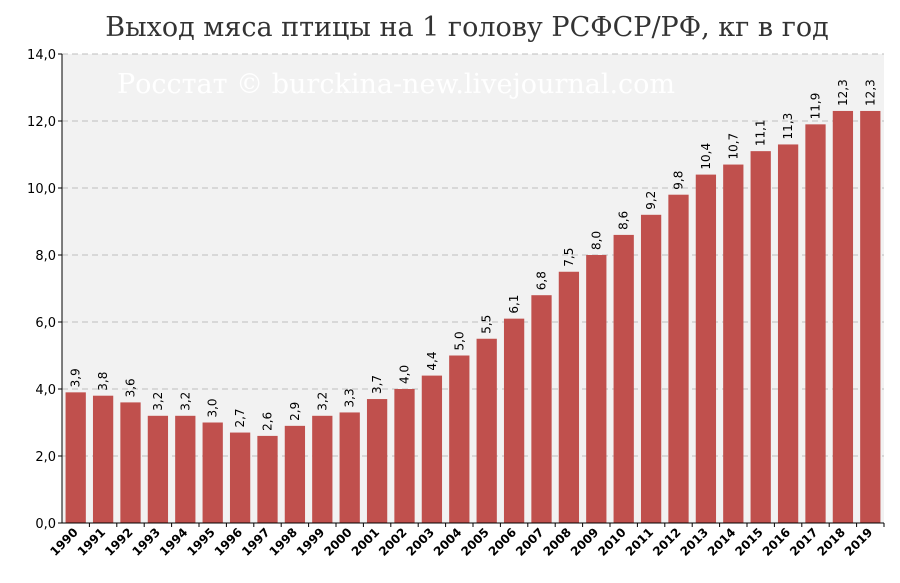  What do you see at coordinates (311, 542) in the screenshot?
I see `x-tick-label: 1999` at bounding box center [311, 542].